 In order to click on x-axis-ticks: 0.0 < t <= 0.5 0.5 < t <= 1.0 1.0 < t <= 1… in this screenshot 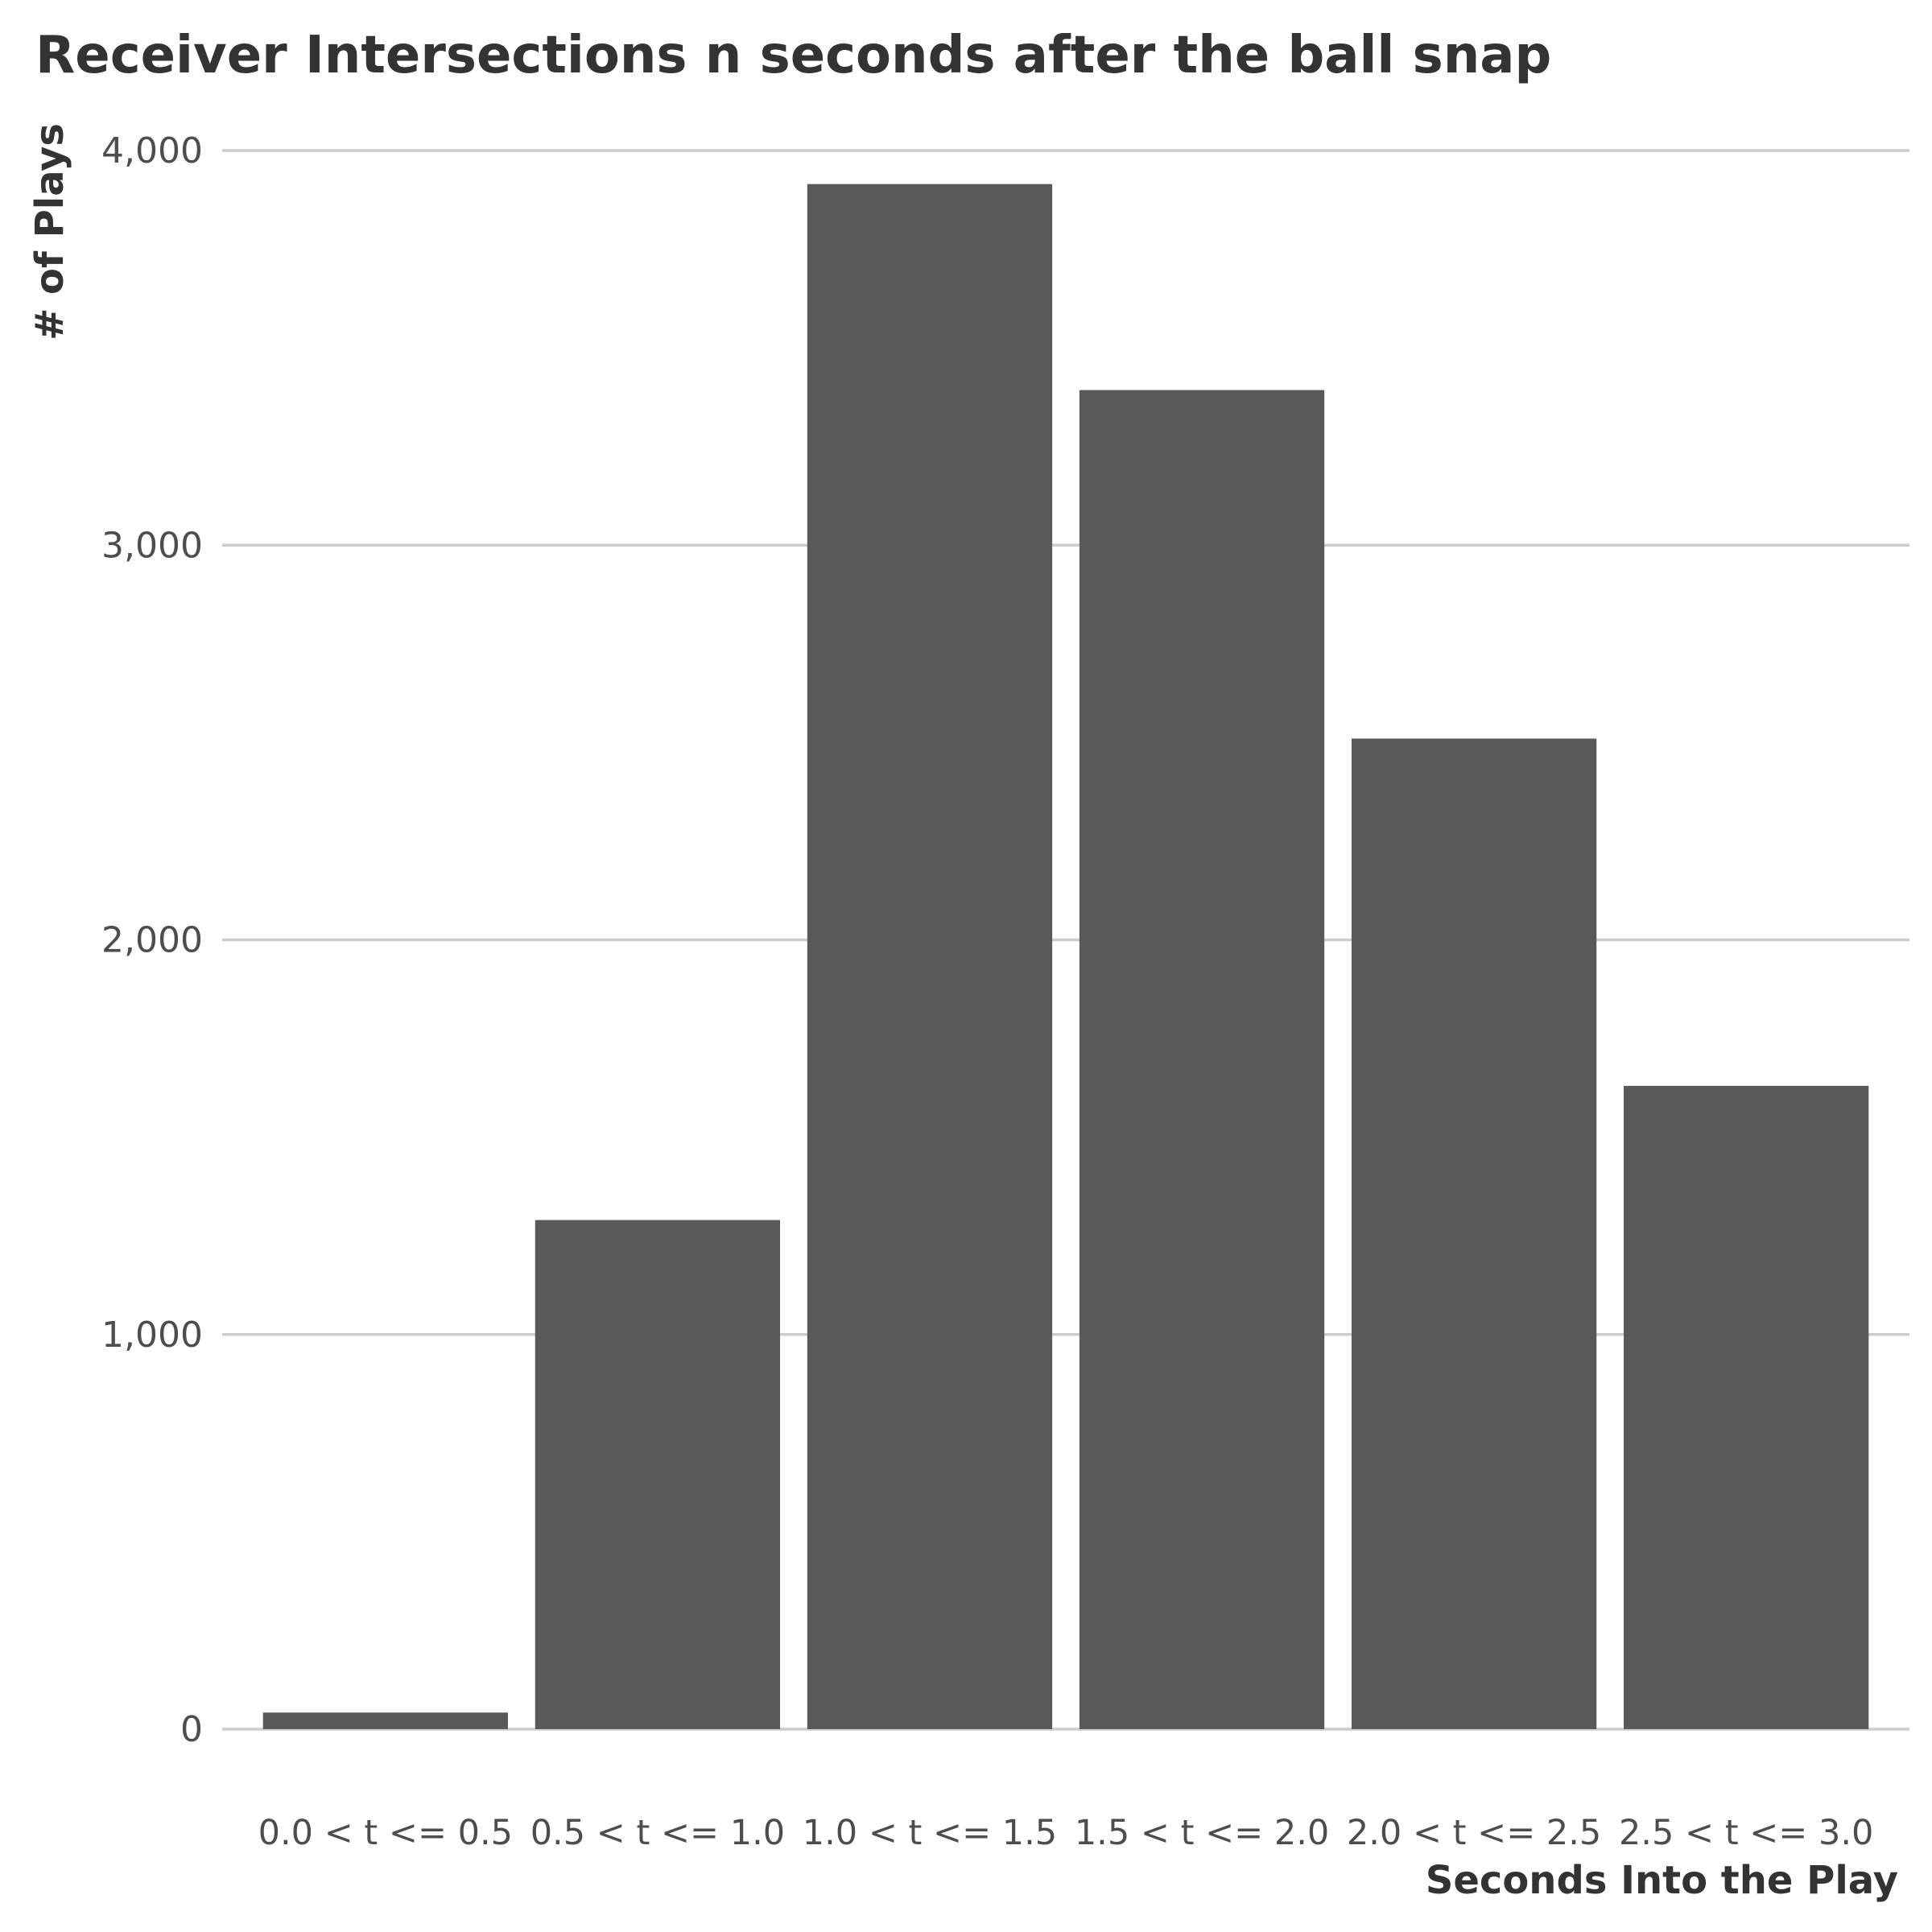, I will do `click(1066, 1833)`.